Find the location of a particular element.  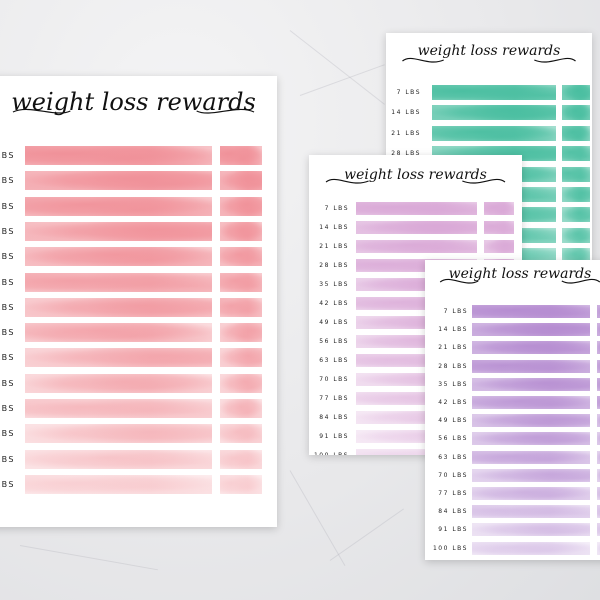

reward-row: 49 LBS is located at coordinates (138, 307).